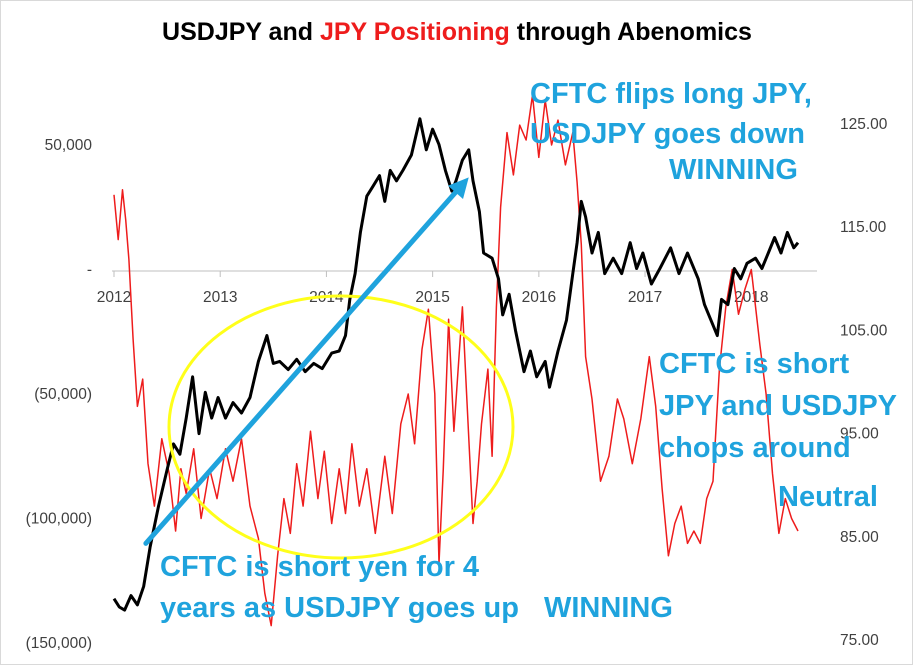 The image size is (913, 665). What do you see at coordinates (432, 297) in the screenshot?
I see `x-tick-label: 2015` at bounding box center [432, 297].